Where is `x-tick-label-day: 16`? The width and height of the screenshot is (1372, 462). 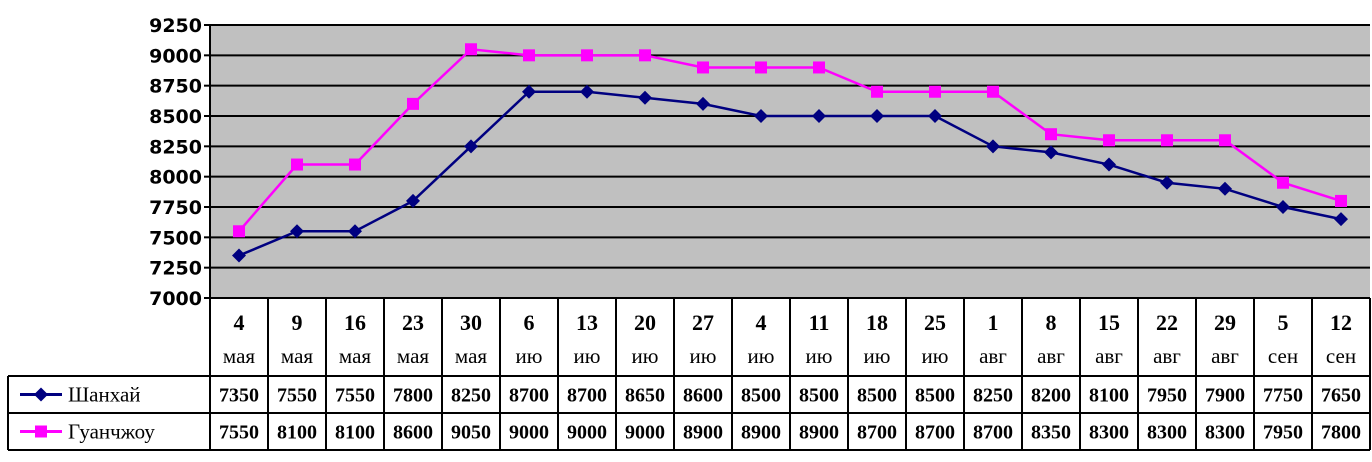 x-tick-label-day: 16 is located at coordinates (355, 322).